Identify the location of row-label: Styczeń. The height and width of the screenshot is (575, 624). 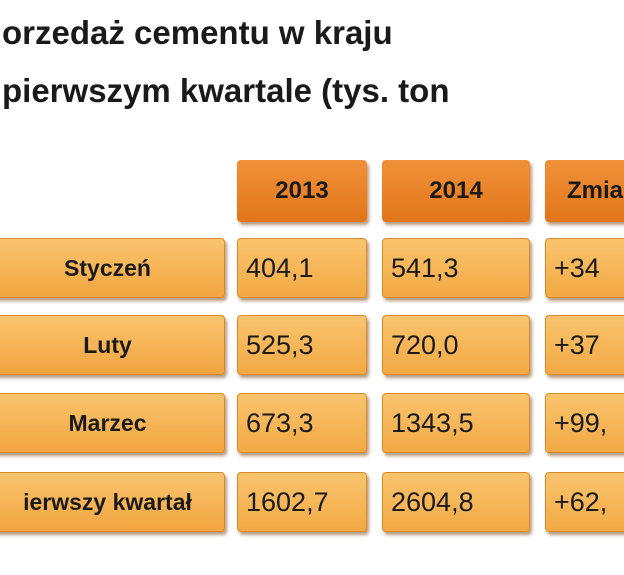
(112, 268).